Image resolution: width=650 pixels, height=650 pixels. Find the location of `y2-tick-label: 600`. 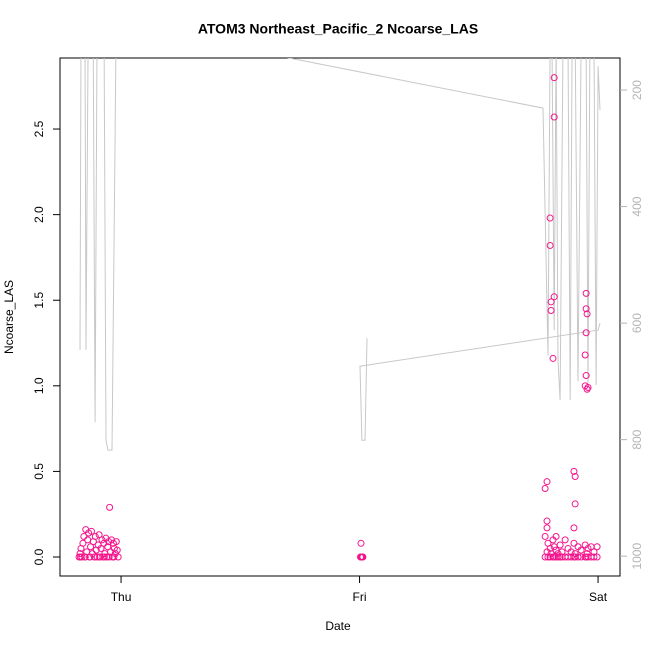

y2-tick-label: 600 is located at coordinates (637, 323).